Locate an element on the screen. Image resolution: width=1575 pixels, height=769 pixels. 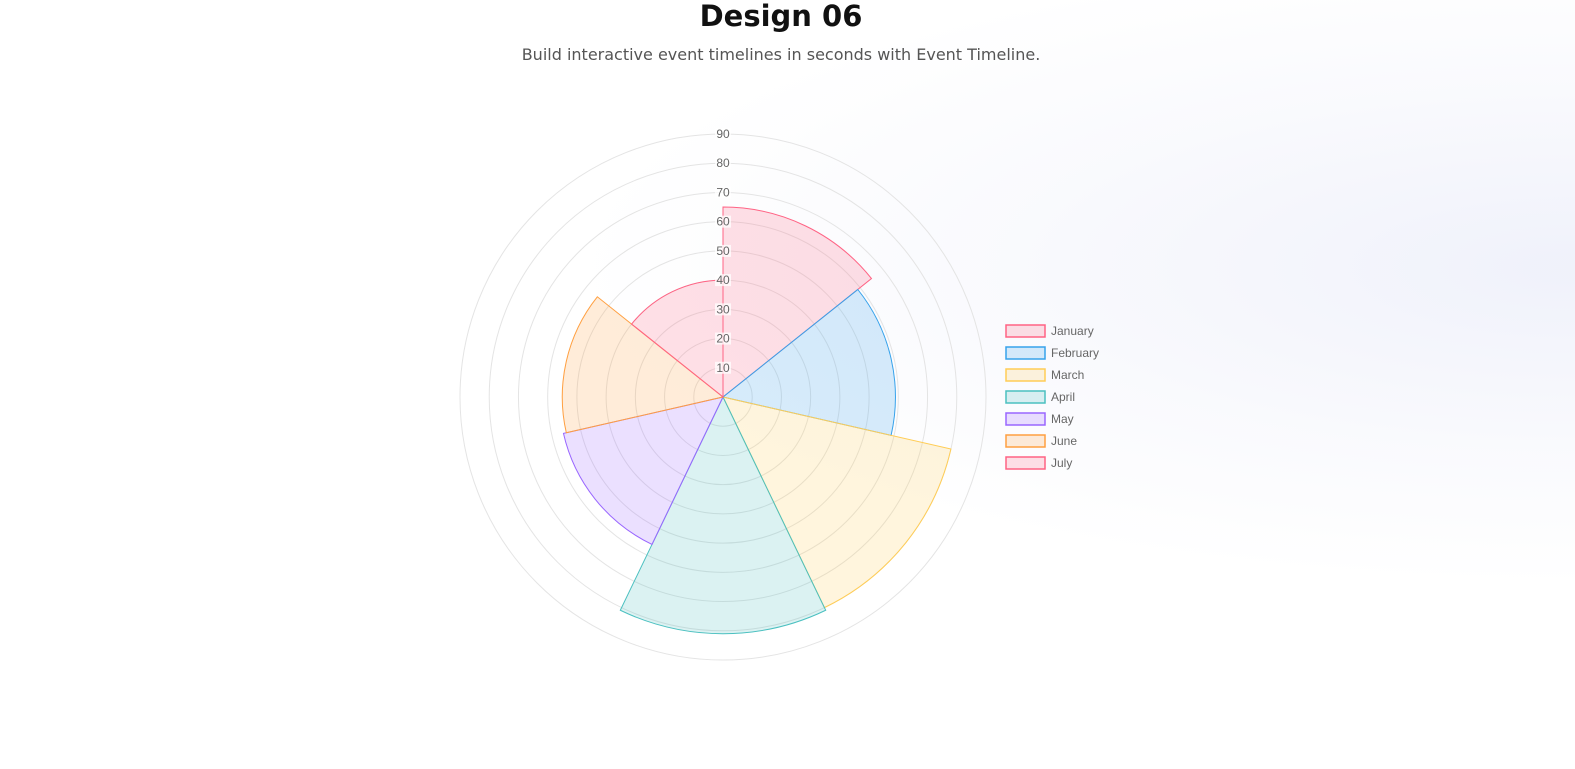
slice-april is located at coordinates (723, 515).